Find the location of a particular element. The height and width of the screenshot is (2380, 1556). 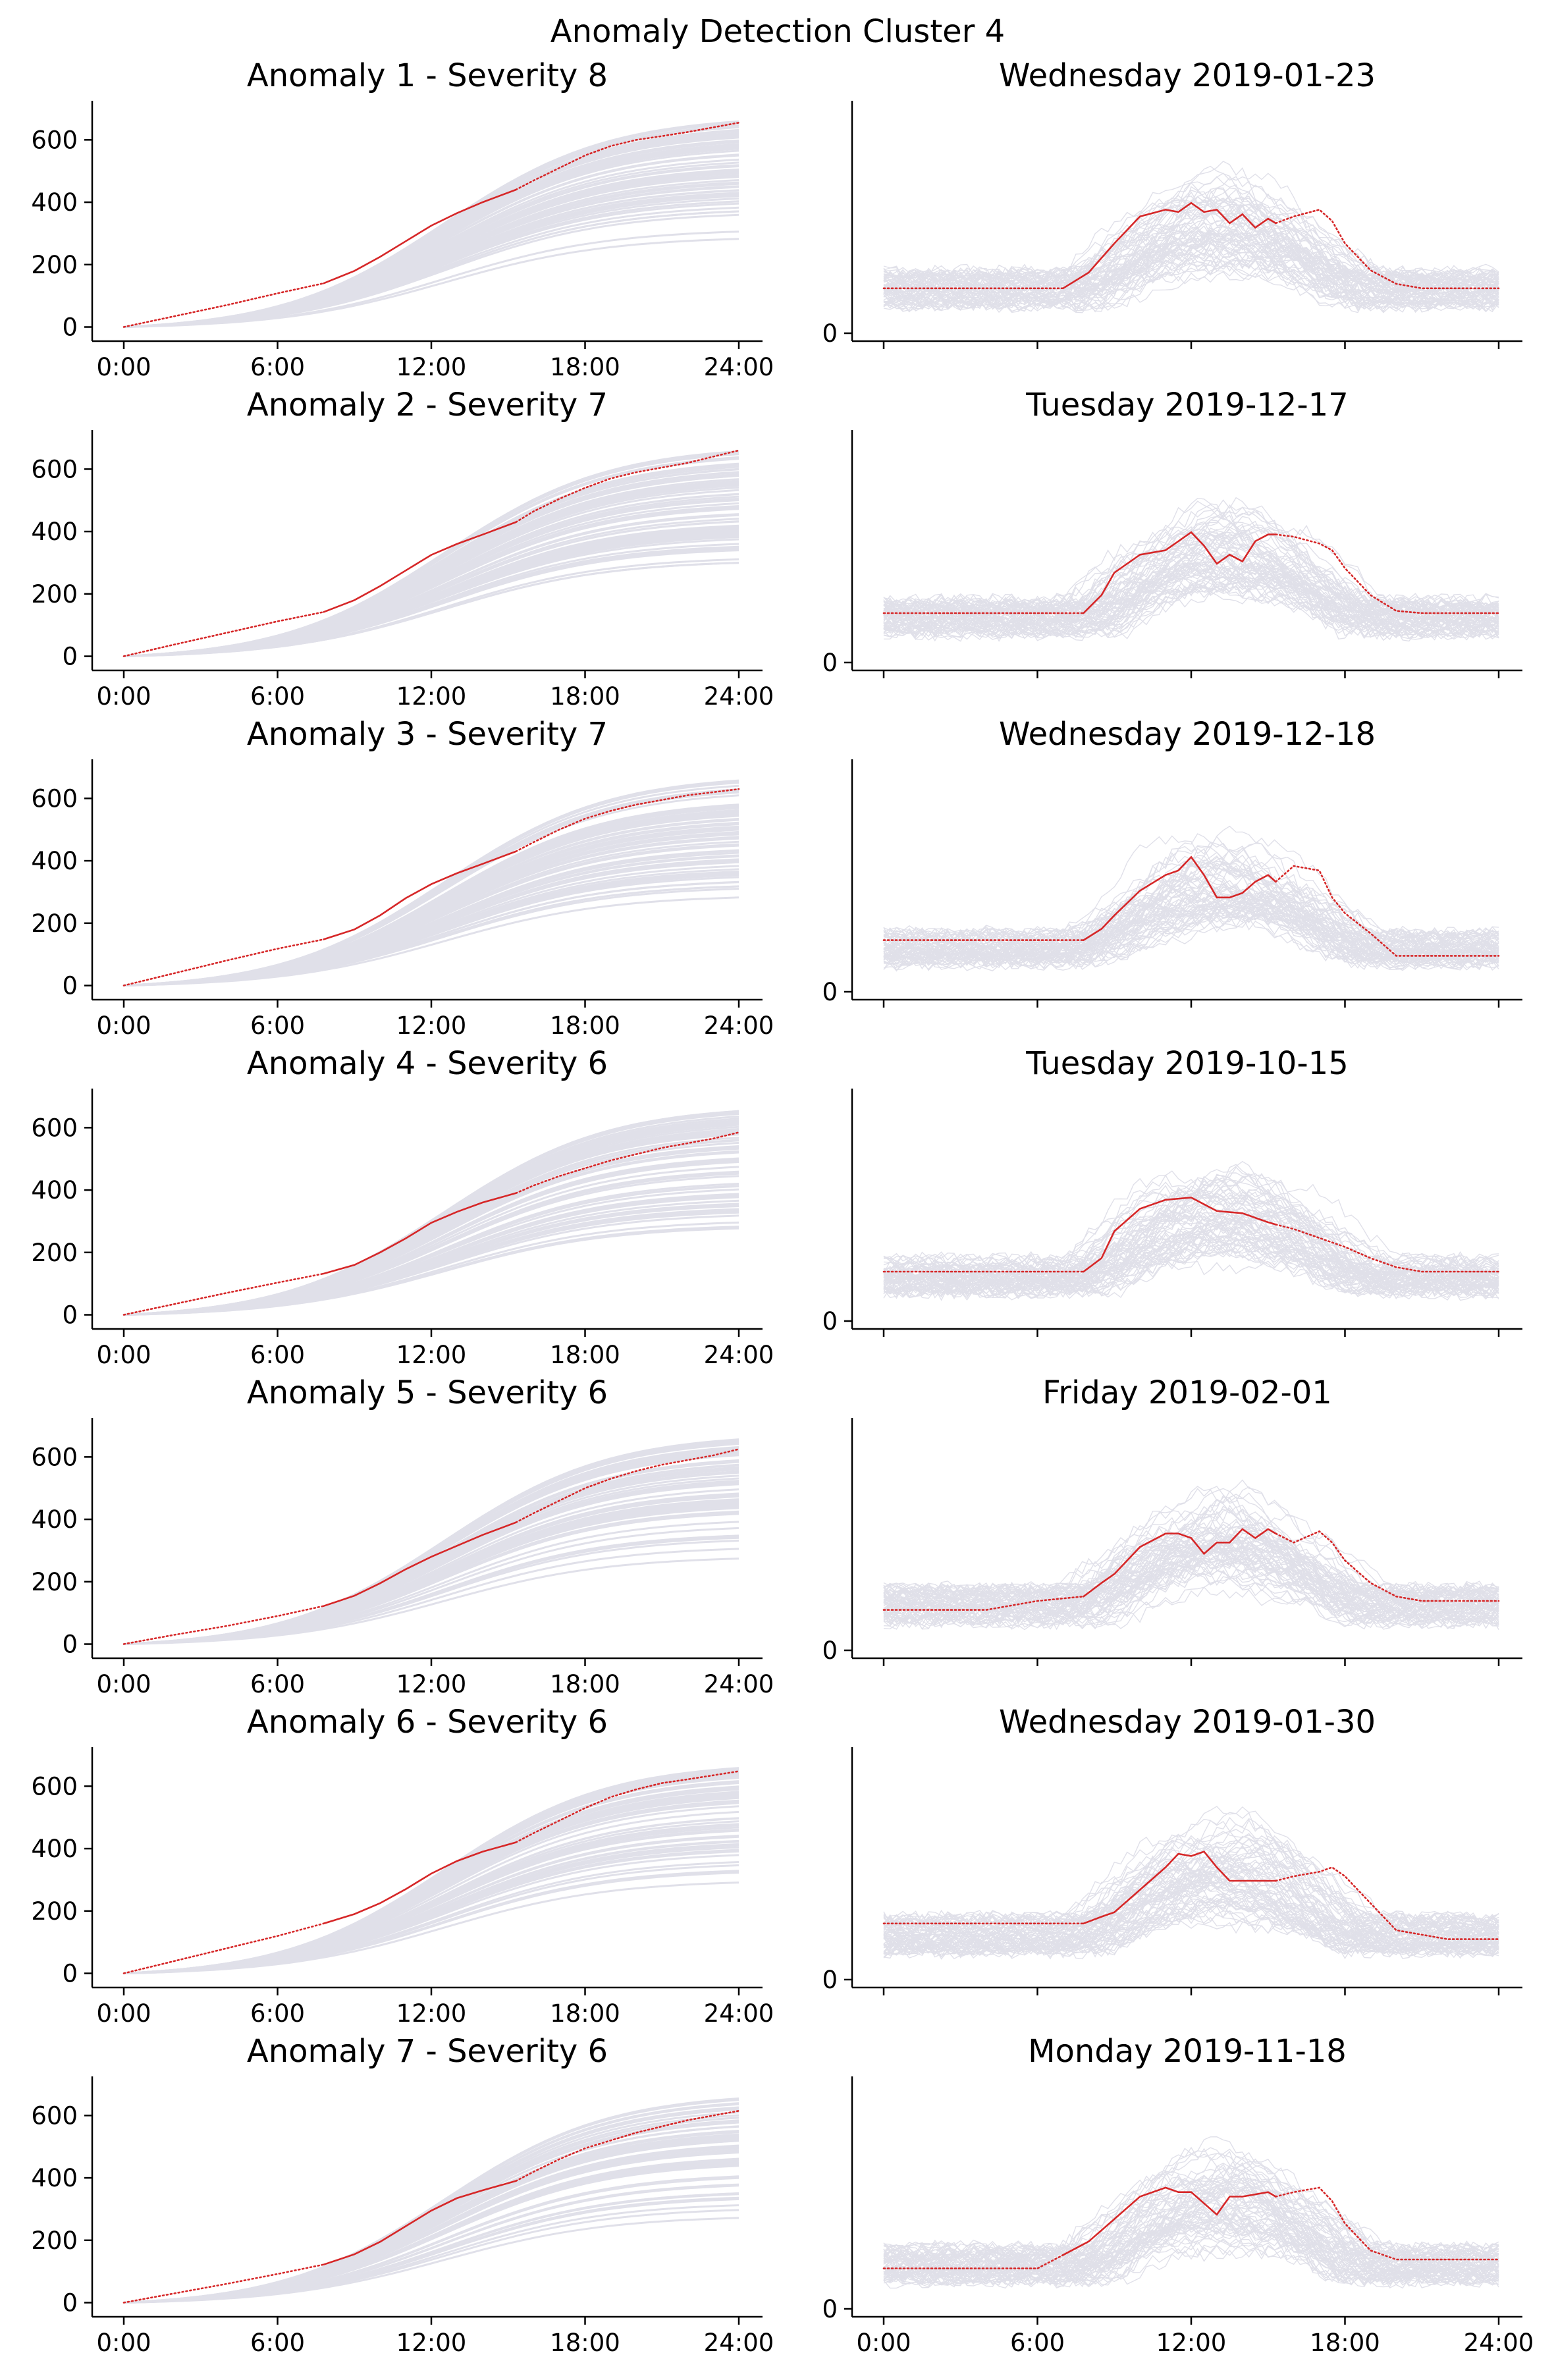

panel-title: Anomaly 3 - Severity 7 is located at coordinates (428, 734).